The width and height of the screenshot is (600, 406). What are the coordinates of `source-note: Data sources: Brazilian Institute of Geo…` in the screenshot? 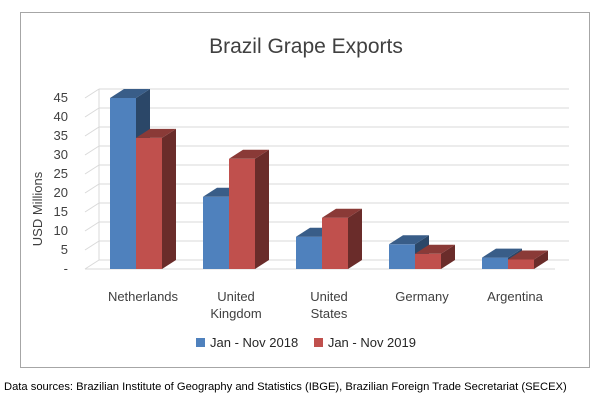 It's located at (285, 387).